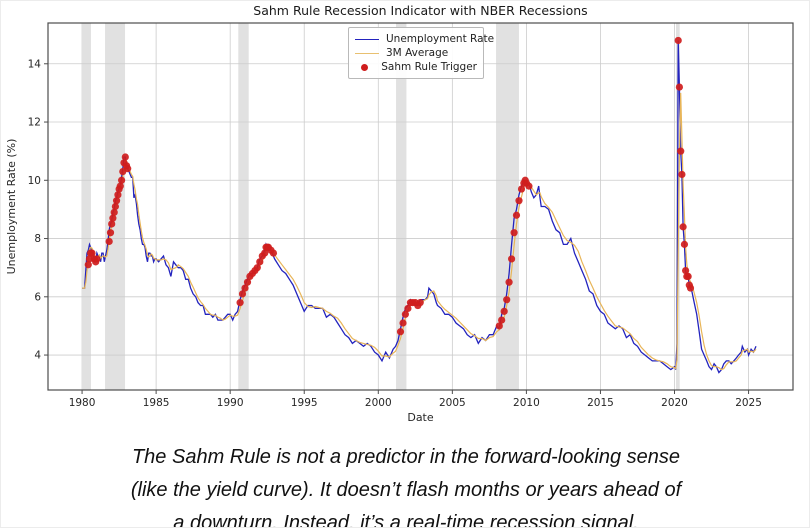  Describe the element at coordinates (364, 67) in the screenshot. I see `trigger-dot-swatch-icon` at that location.